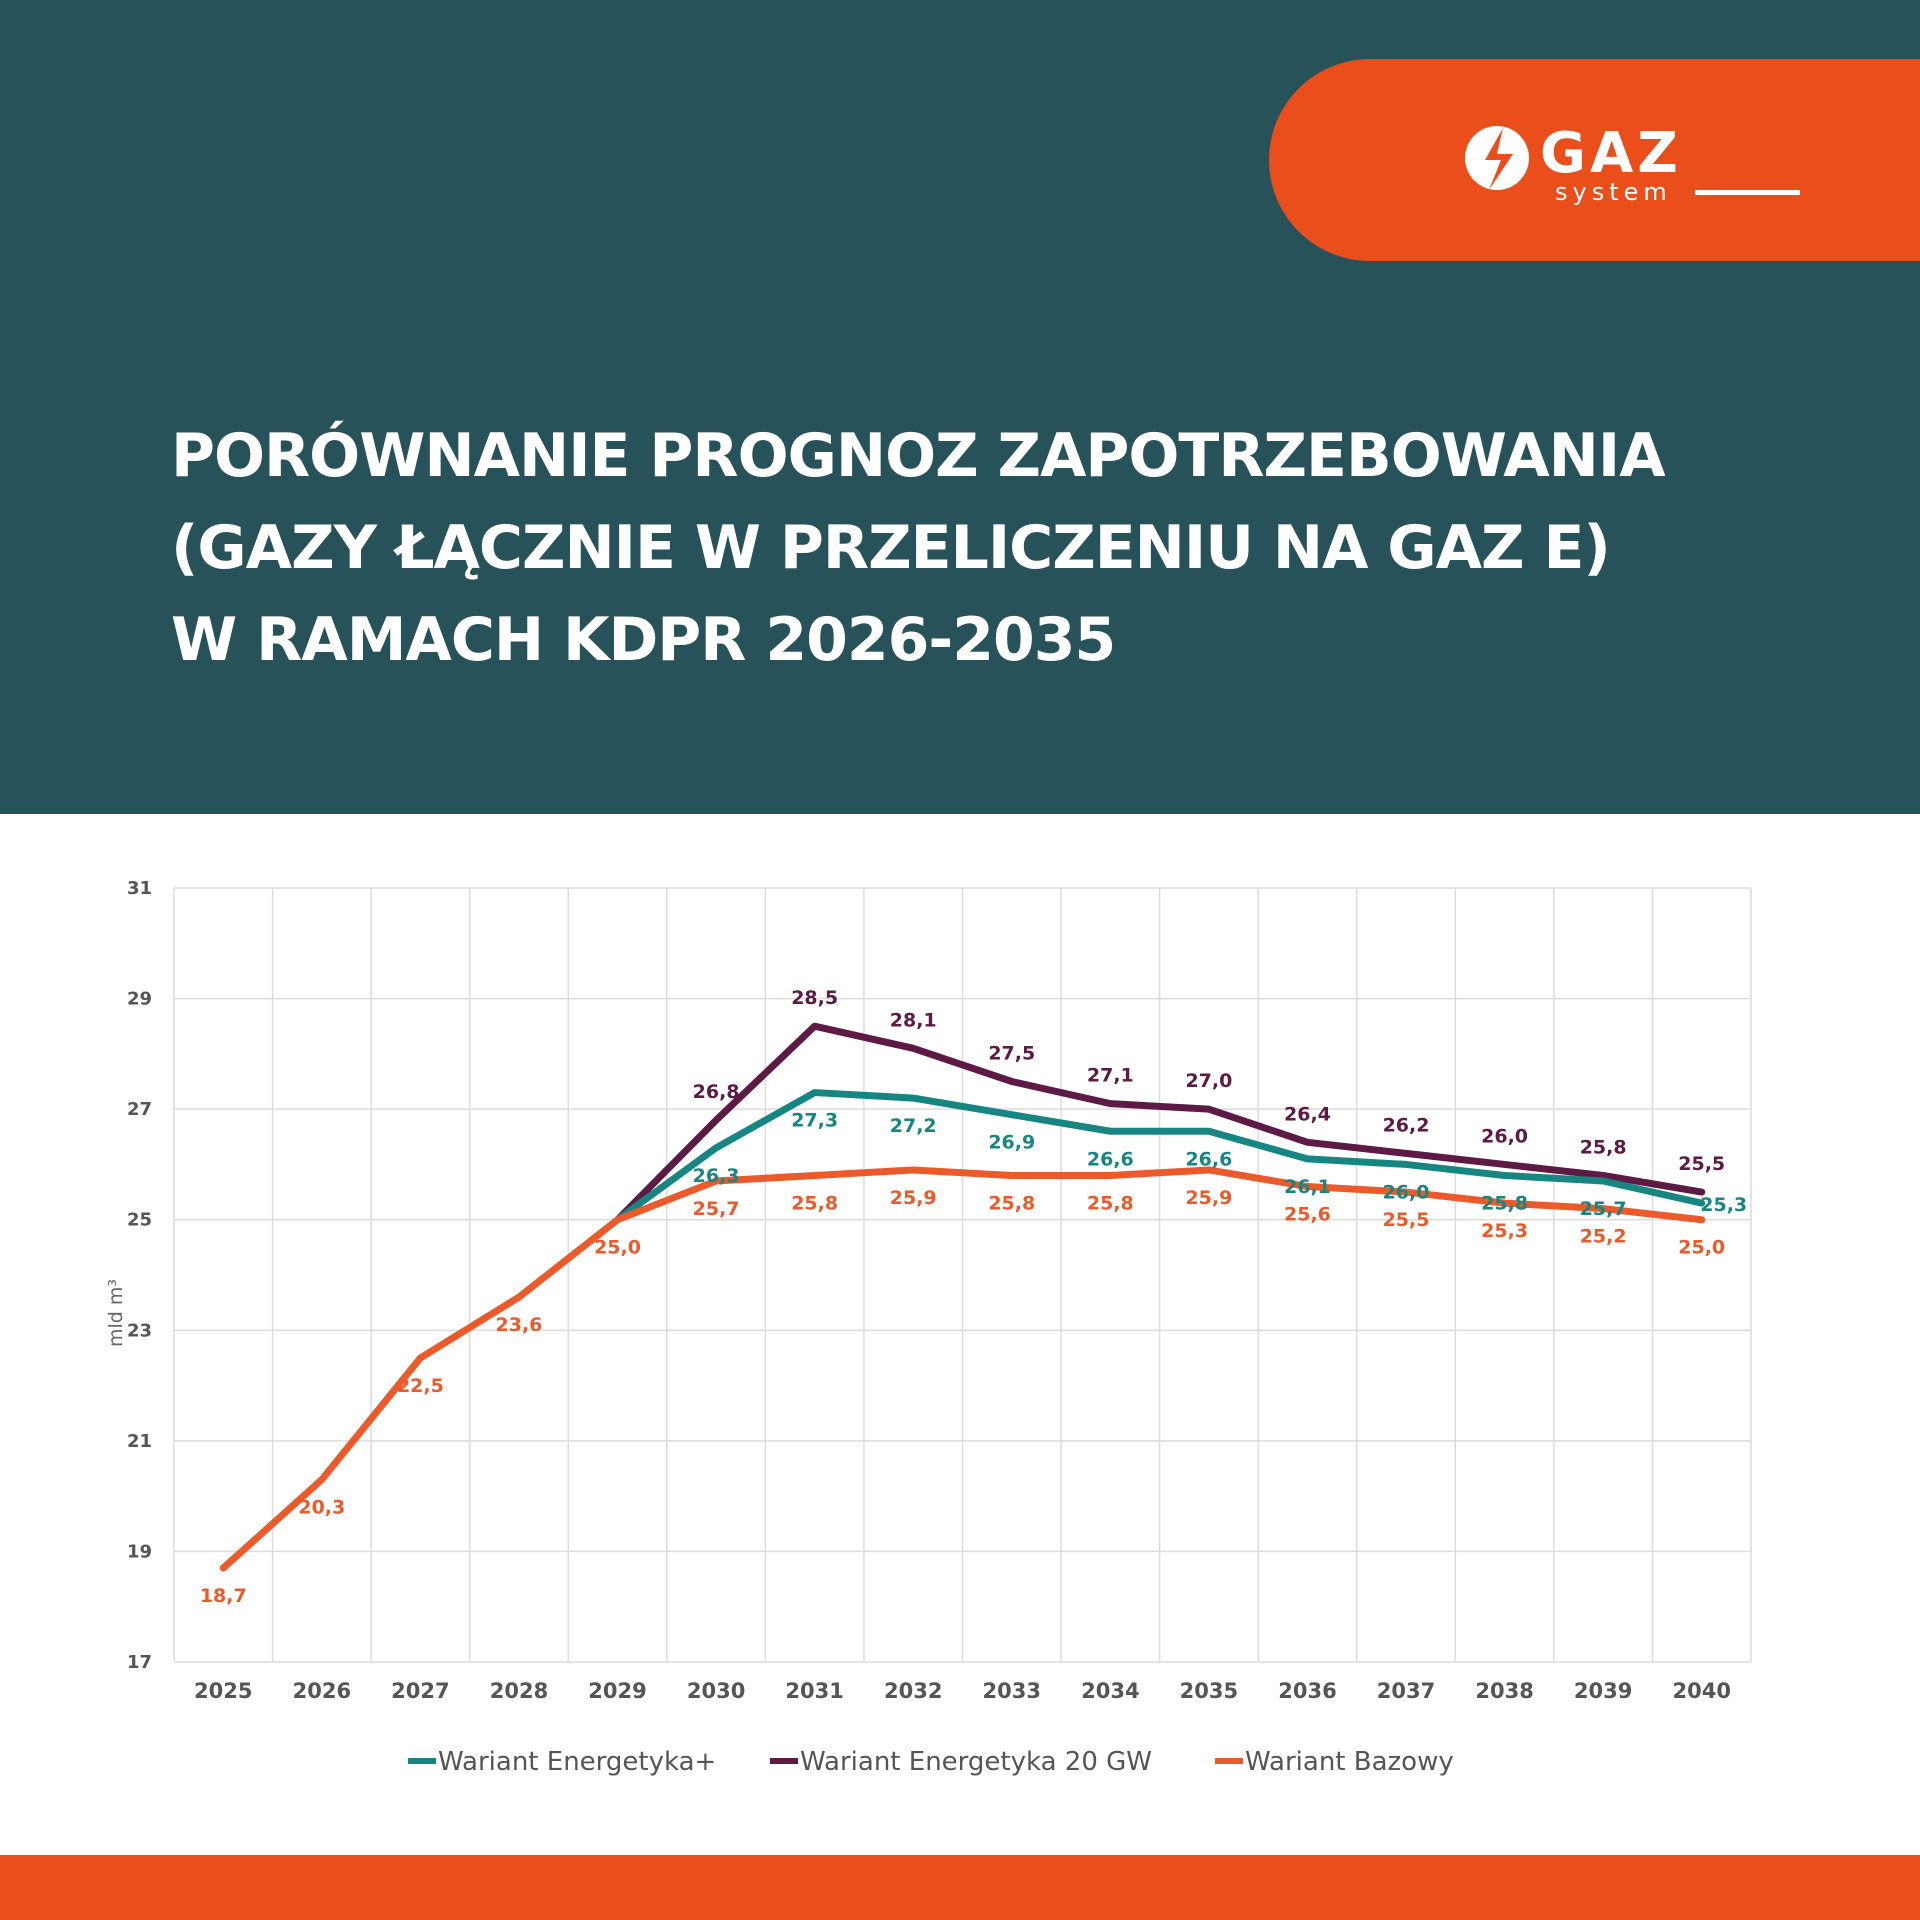 Image resolution: width=1920 pixels, height=1920 pixels. I want to click on x-tick-label: 2031, so click(814, 1691).